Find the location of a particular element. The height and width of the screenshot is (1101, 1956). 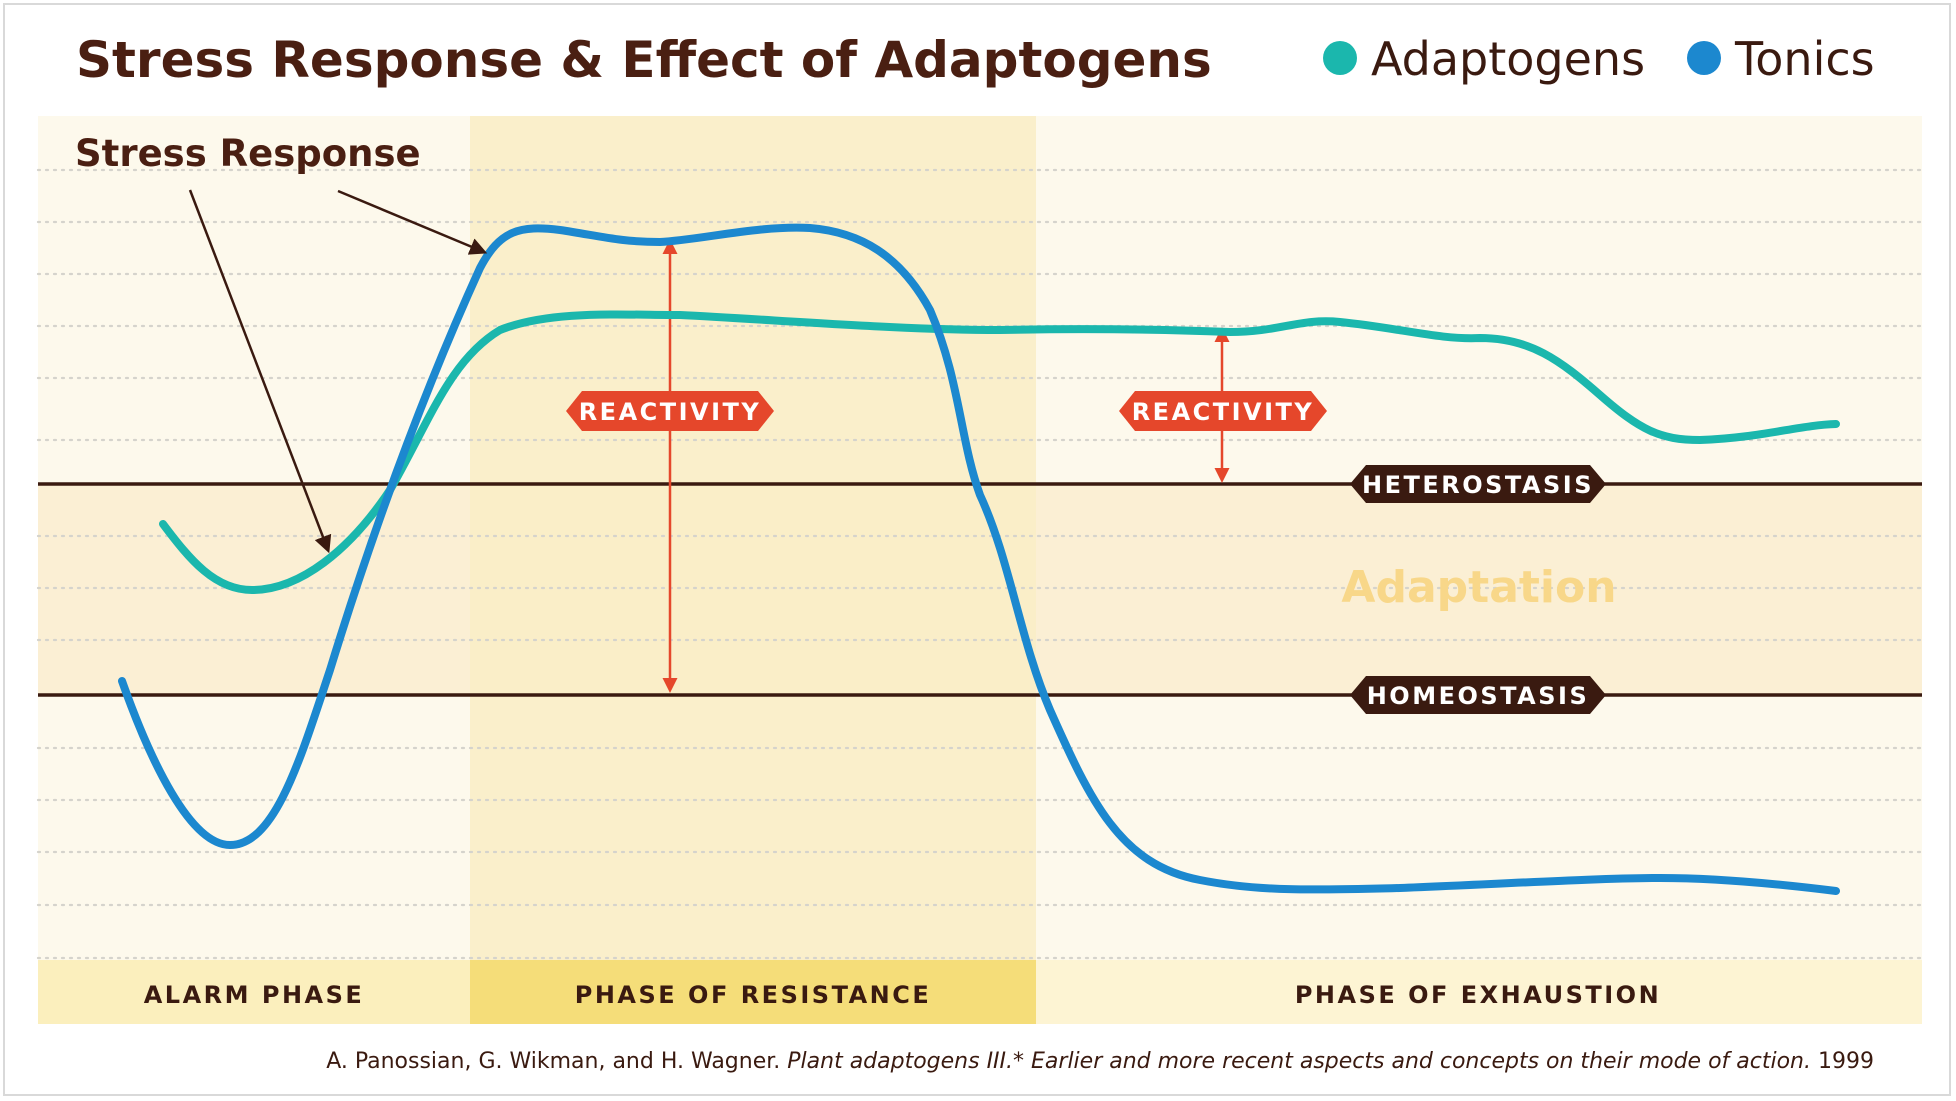

stress-response-label: Stress Response is located at coordinates (248, 153).